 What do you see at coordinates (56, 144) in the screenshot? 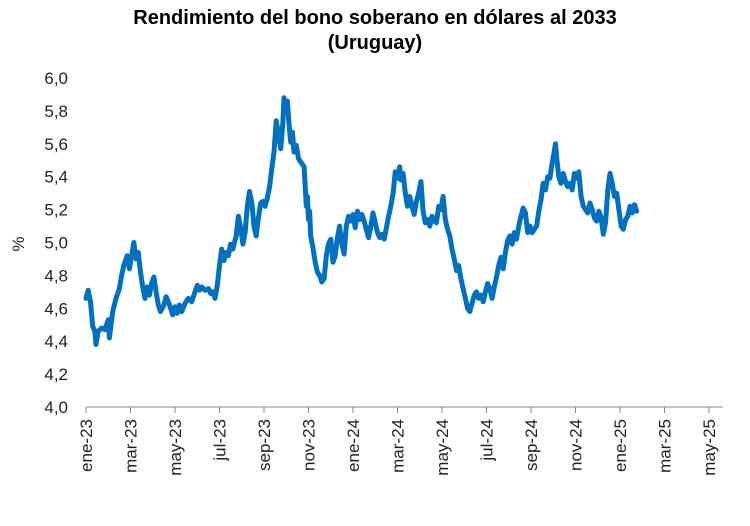
I see `y-tick-label: 5,6` at bounding box center [56, 144].